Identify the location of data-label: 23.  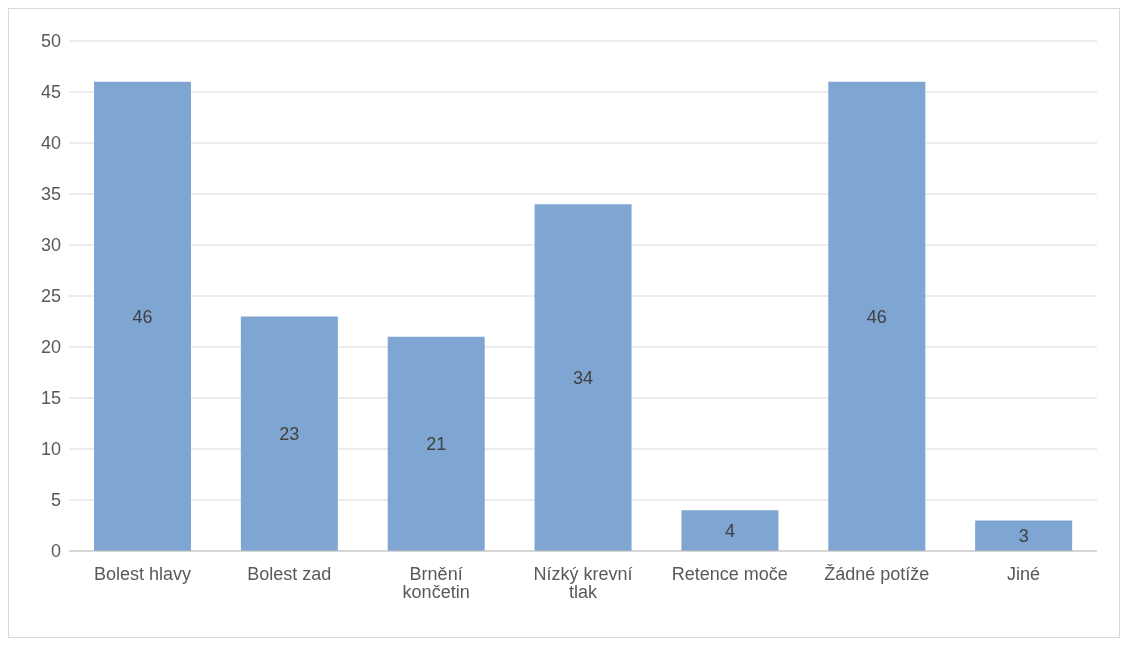
(289, 434).